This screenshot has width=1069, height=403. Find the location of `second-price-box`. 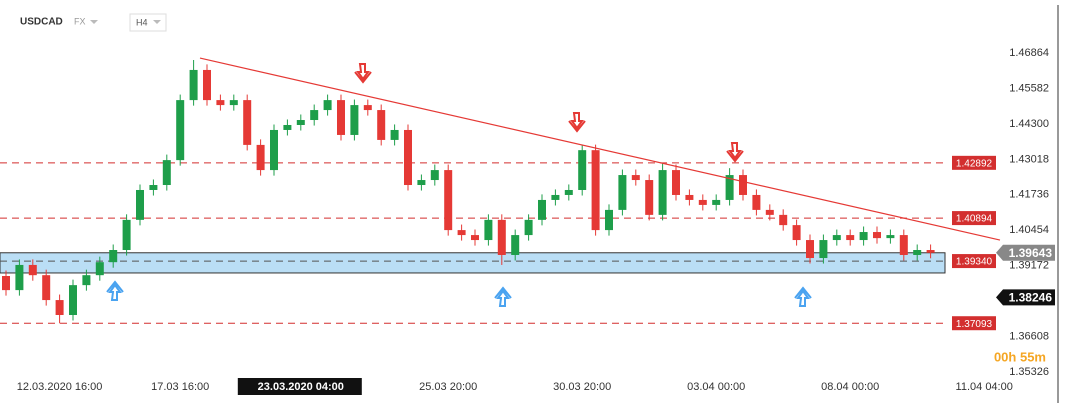

second-price-box is located at coordinates (1025, 297).